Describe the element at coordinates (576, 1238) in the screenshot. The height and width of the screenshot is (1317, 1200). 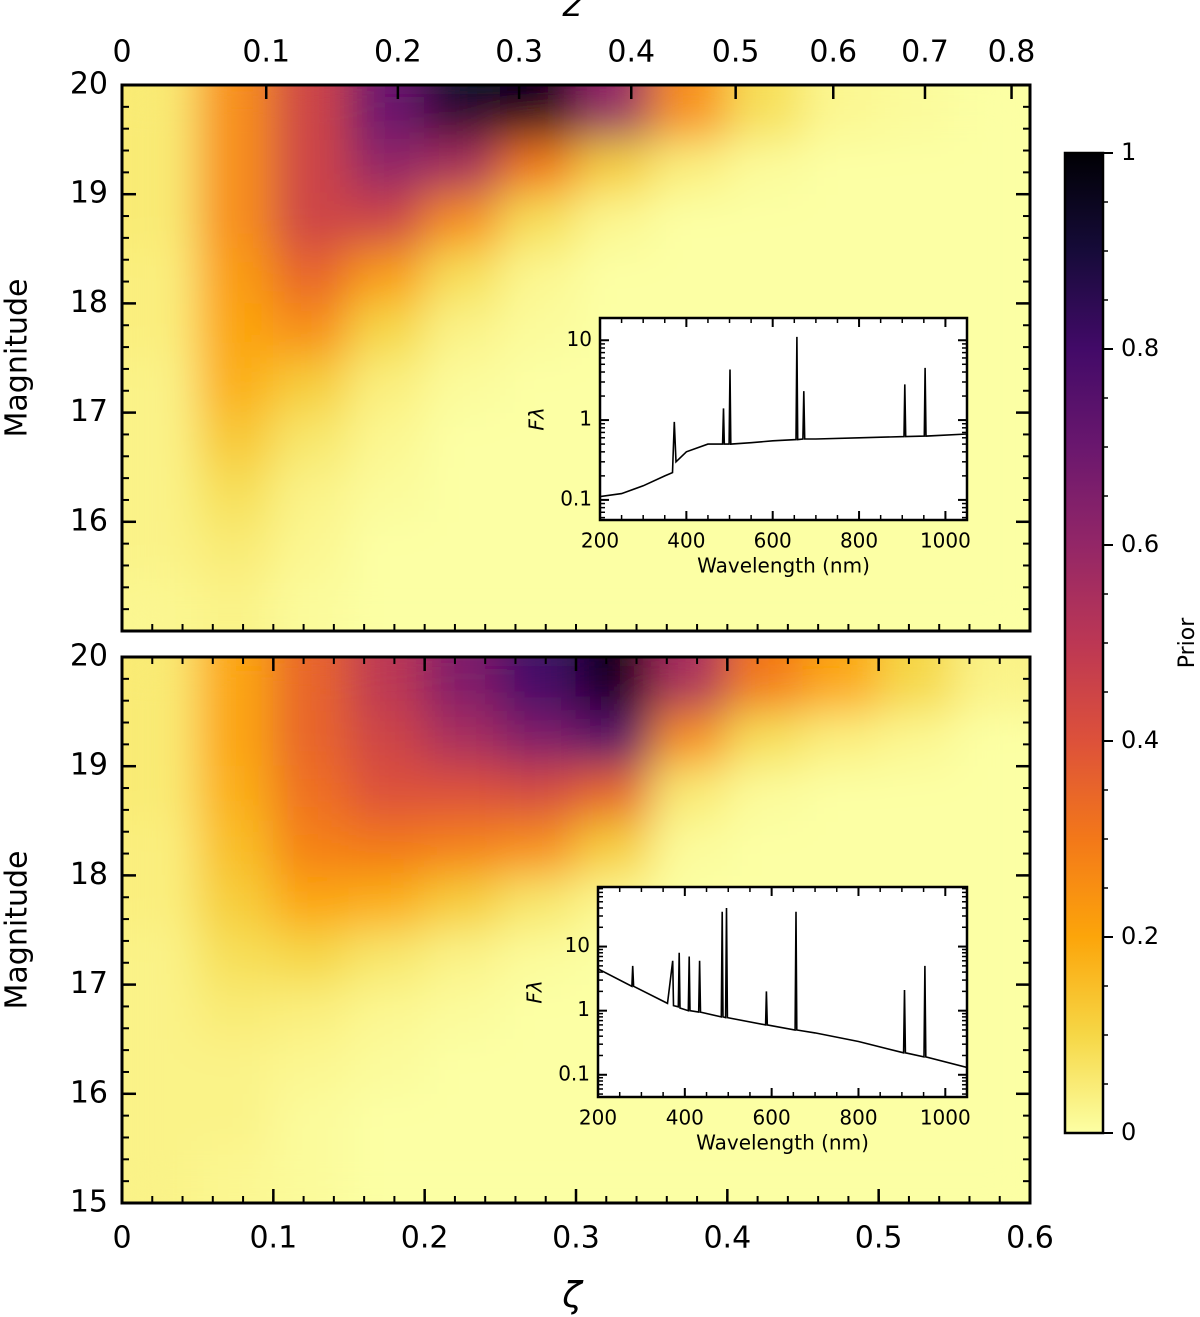
I see `x-tick-label: 0.3` at that location.